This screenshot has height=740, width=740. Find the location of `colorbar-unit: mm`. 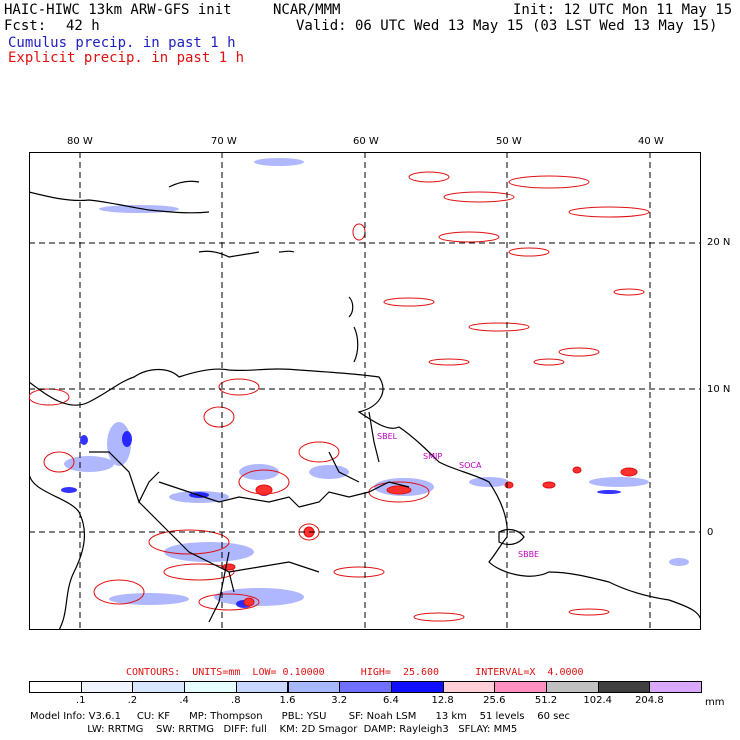

colorbar-unit: mm is located at coordinates (715, 702).